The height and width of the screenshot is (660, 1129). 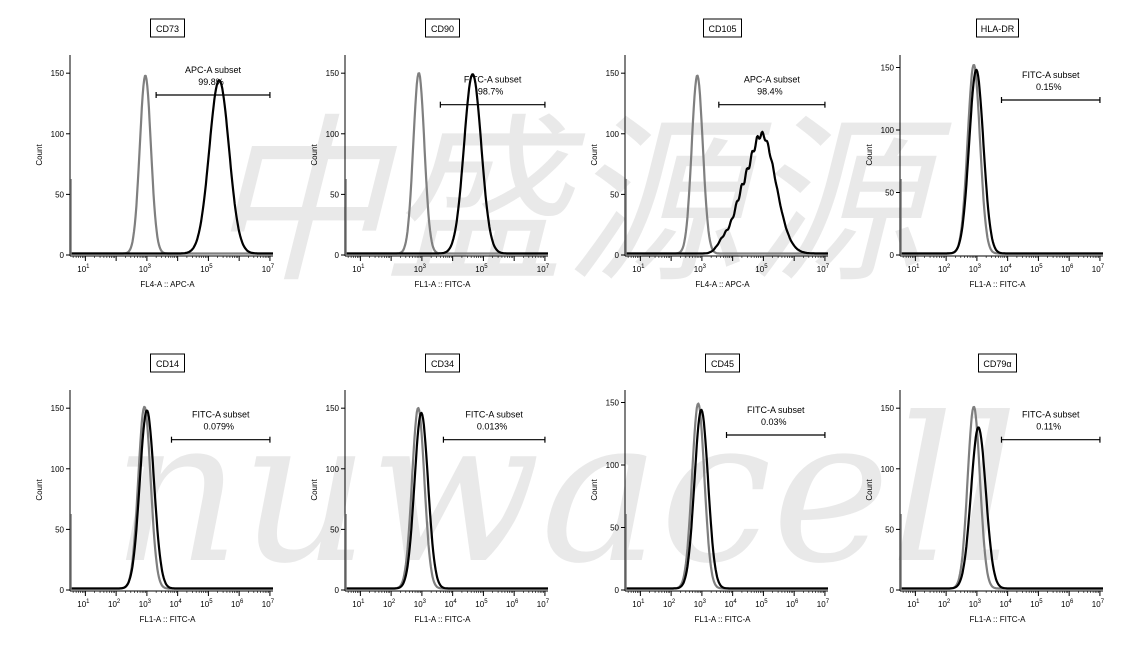 I want to click on gate-percent: 99.8%, so click(x=211, y=82).